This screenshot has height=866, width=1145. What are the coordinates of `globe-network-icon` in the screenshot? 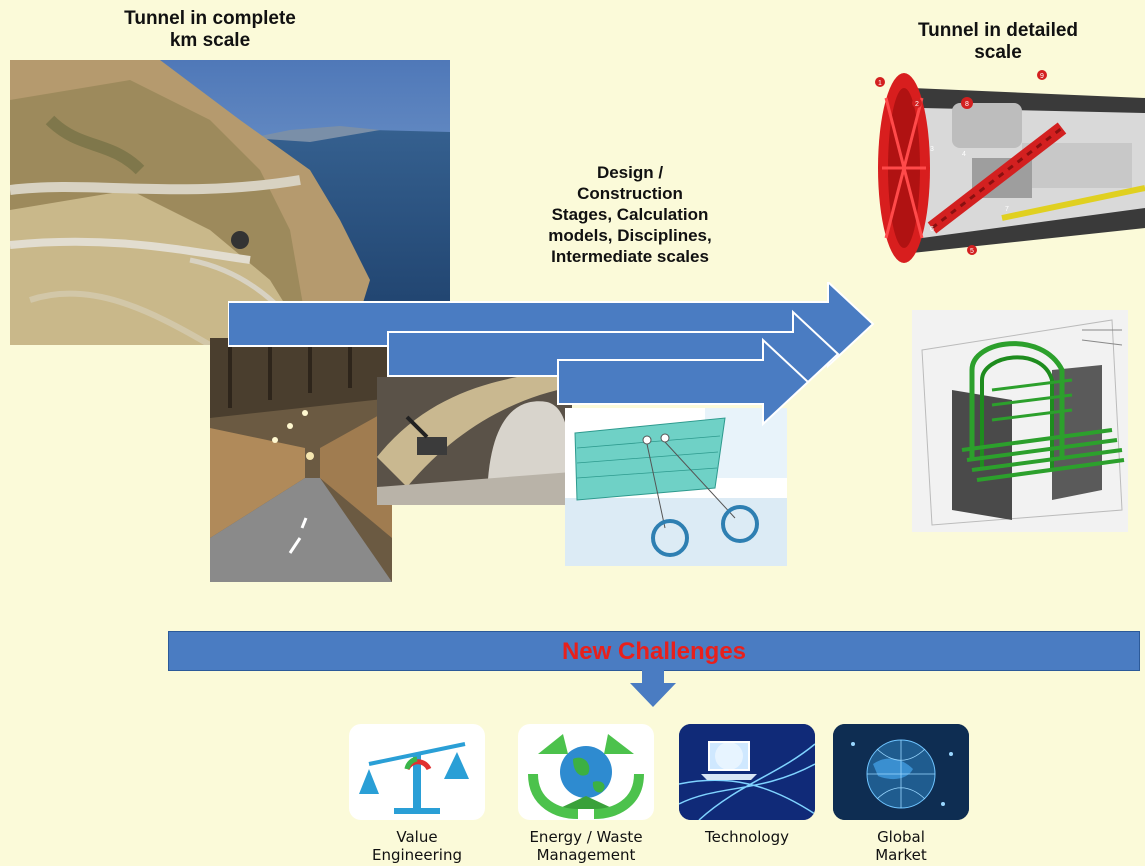 It's located at (901, 772).